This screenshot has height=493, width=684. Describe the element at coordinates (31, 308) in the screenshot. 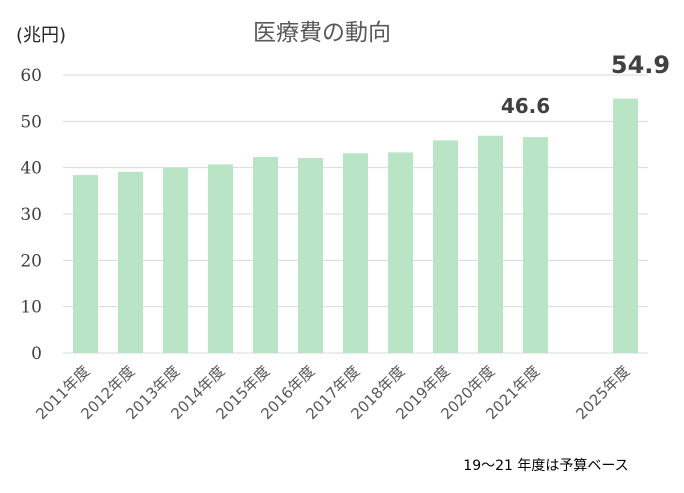

I see `y-tick-label: 10` at that location.